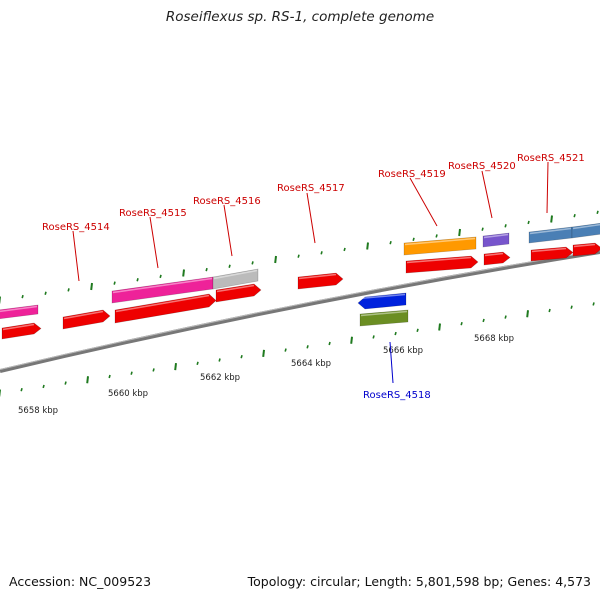 Image resolution: width=600 pixels, height=600 pixels. What do you see at coordinates (550, 231) in the screenshot?
I see `cog-band-4521-shine` at bounding box center [550, 231].